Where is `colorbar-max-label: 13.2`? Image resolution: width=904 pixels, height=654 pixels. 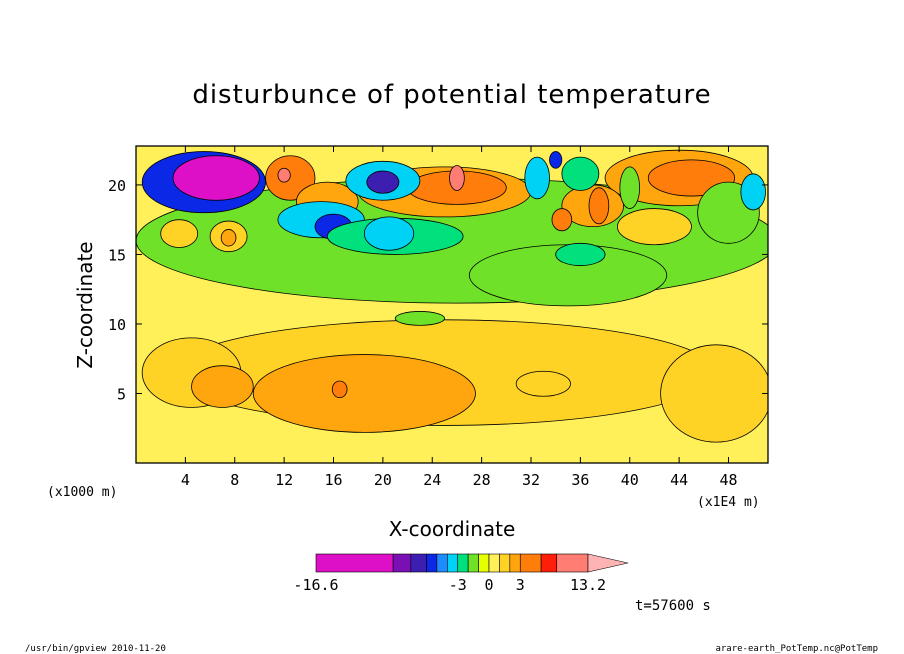
colorbar-max-label: 13.2 is located at coordinates (588, 585).